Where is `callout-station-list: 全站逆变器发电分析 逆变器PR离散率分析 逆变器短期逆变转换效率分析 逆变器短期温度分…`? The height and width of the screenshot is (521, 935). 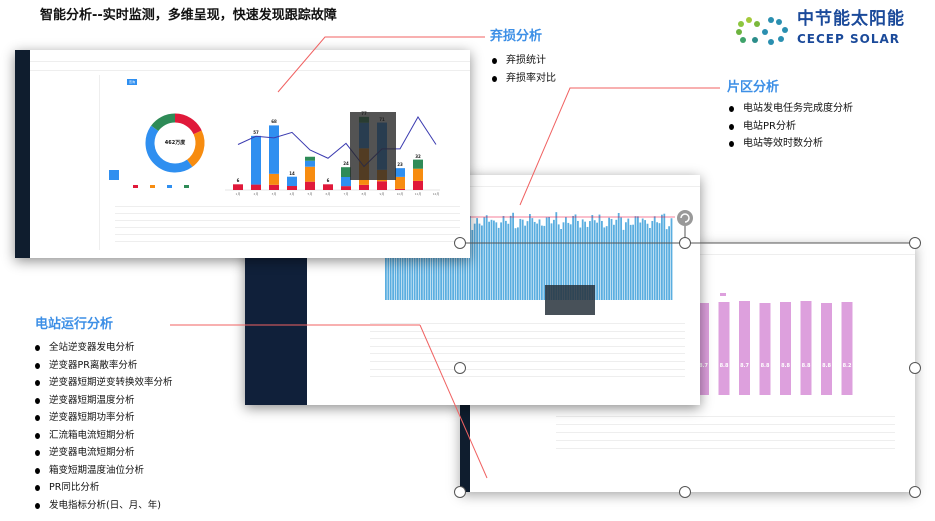 callout-station-list: 全站逆变器发电分析 逆变器PR离散率分析 逆变器短期逆变转换效率分析 逆变器短期温度分… is located at coordinates (103, 429).